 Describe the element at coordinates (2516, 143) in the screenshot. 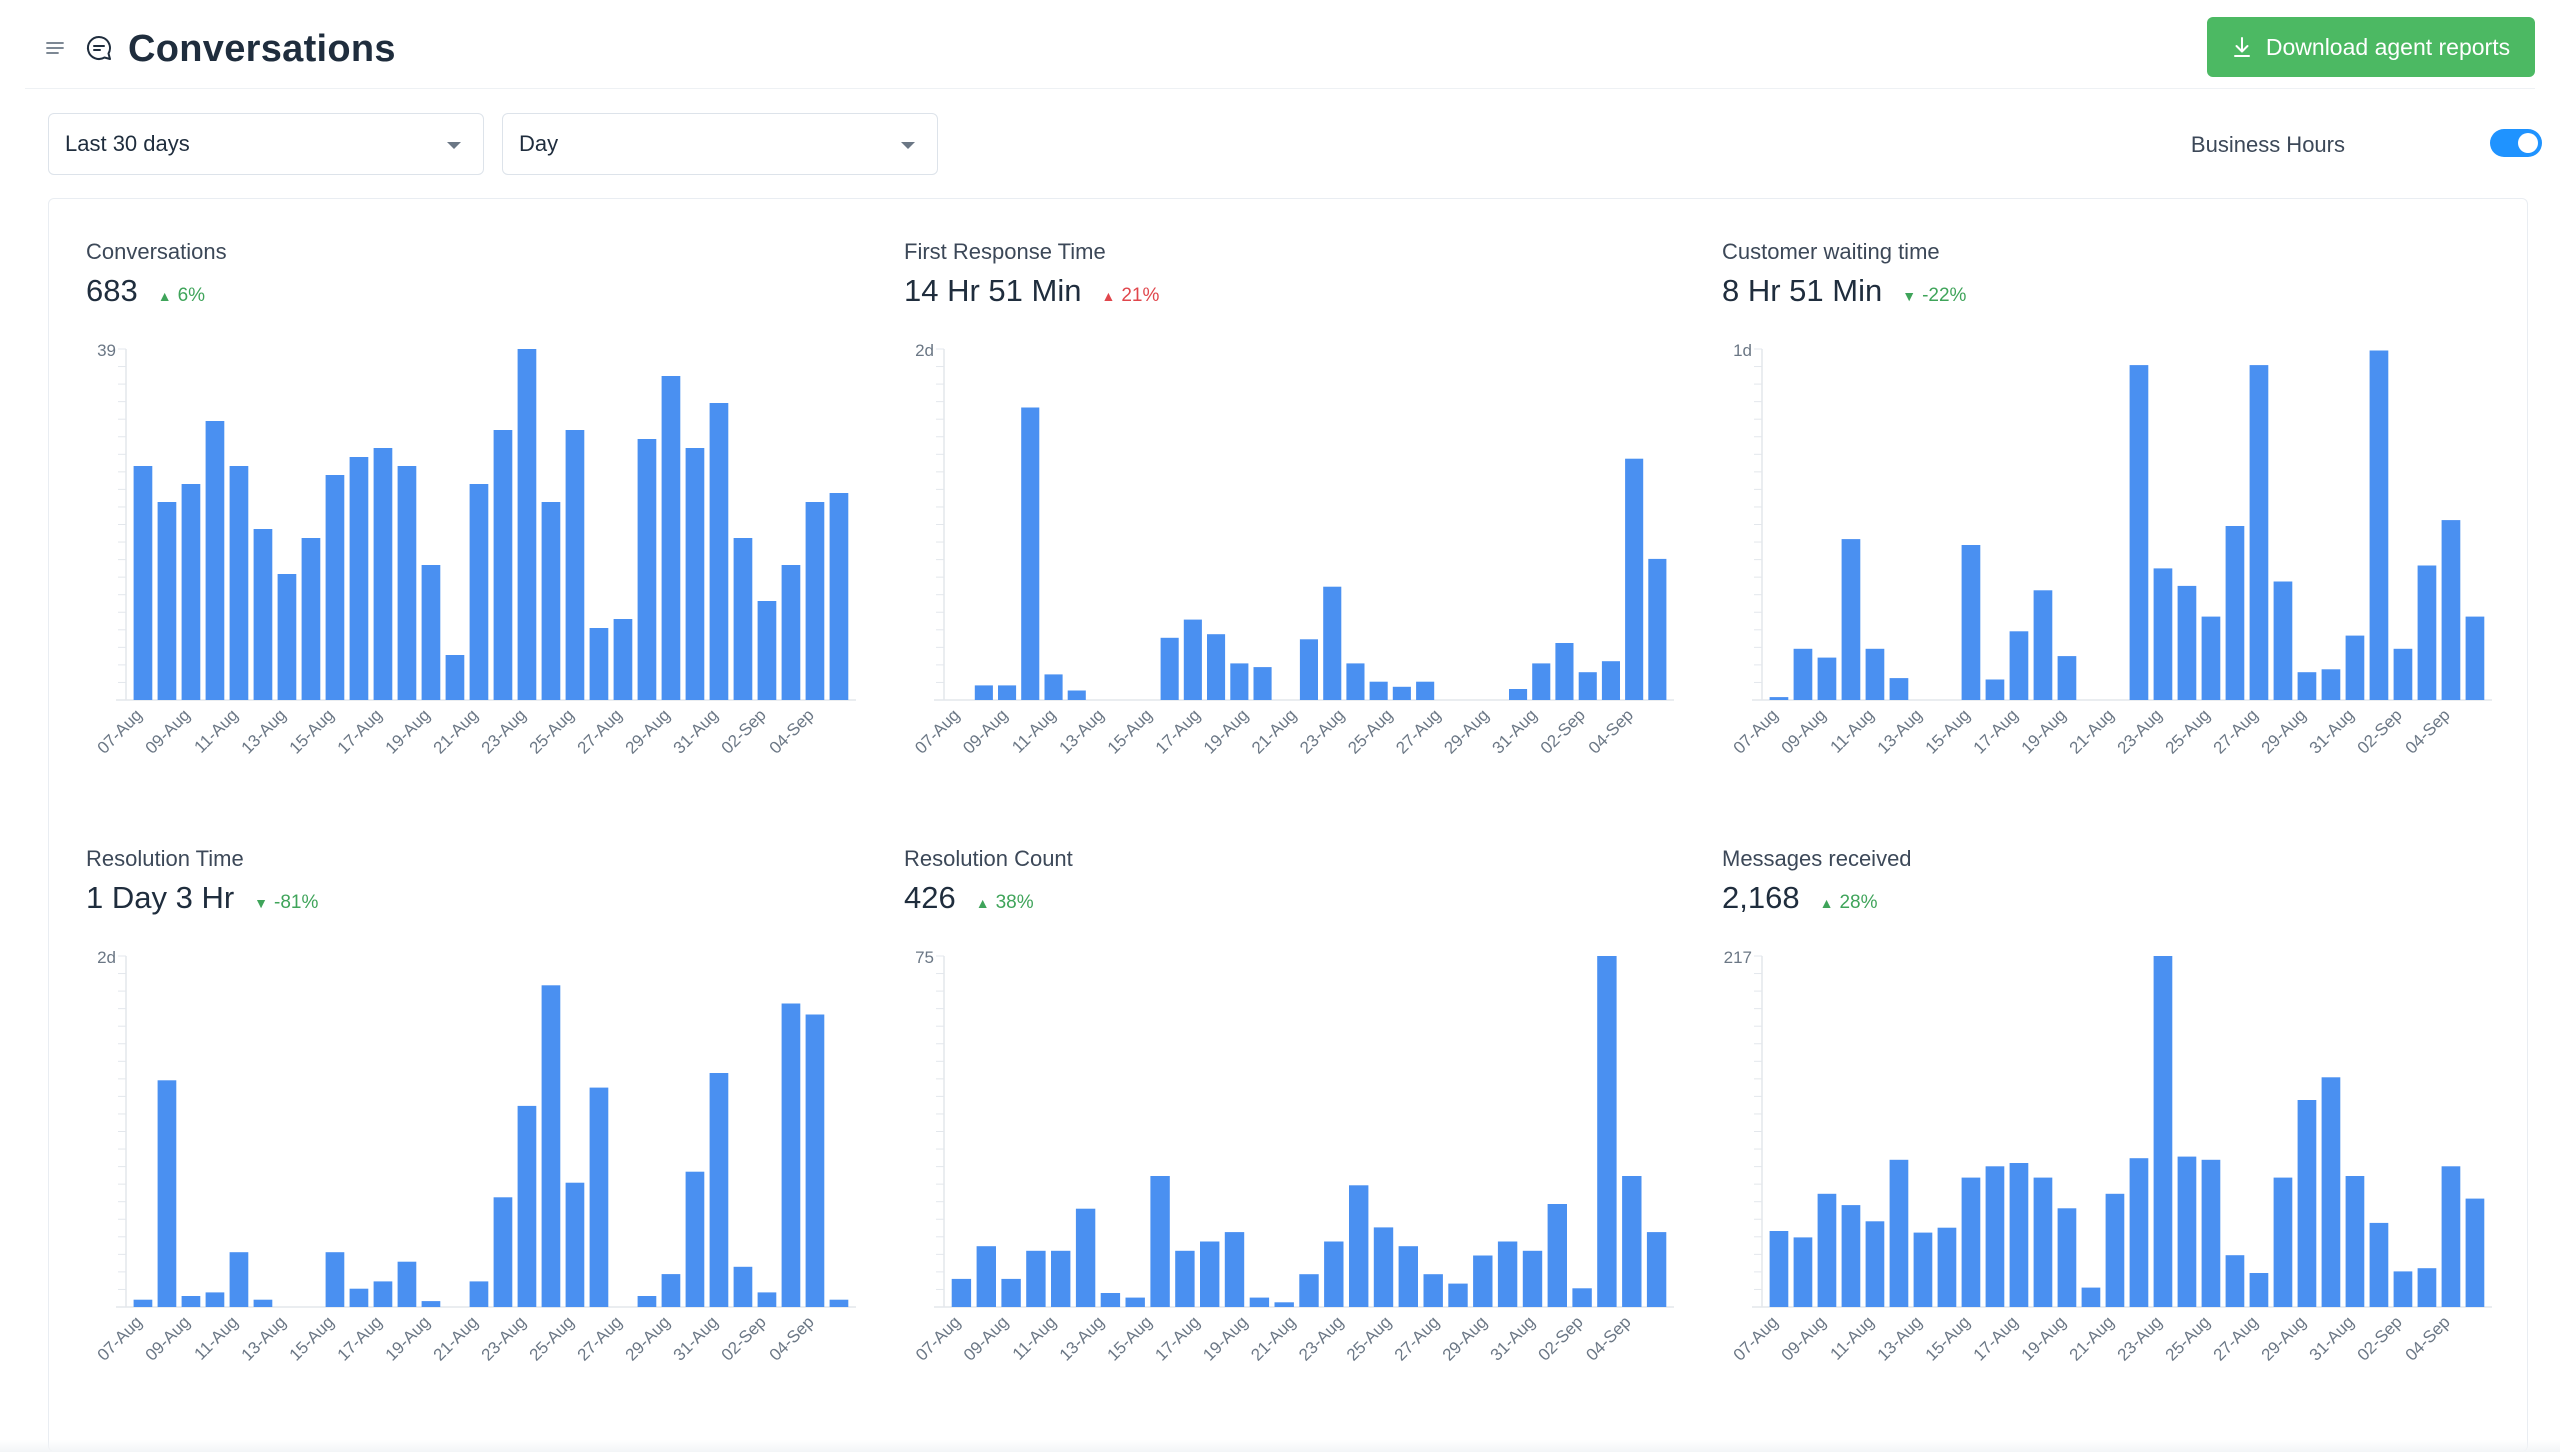

I see `business-hours-toggle` at that location.